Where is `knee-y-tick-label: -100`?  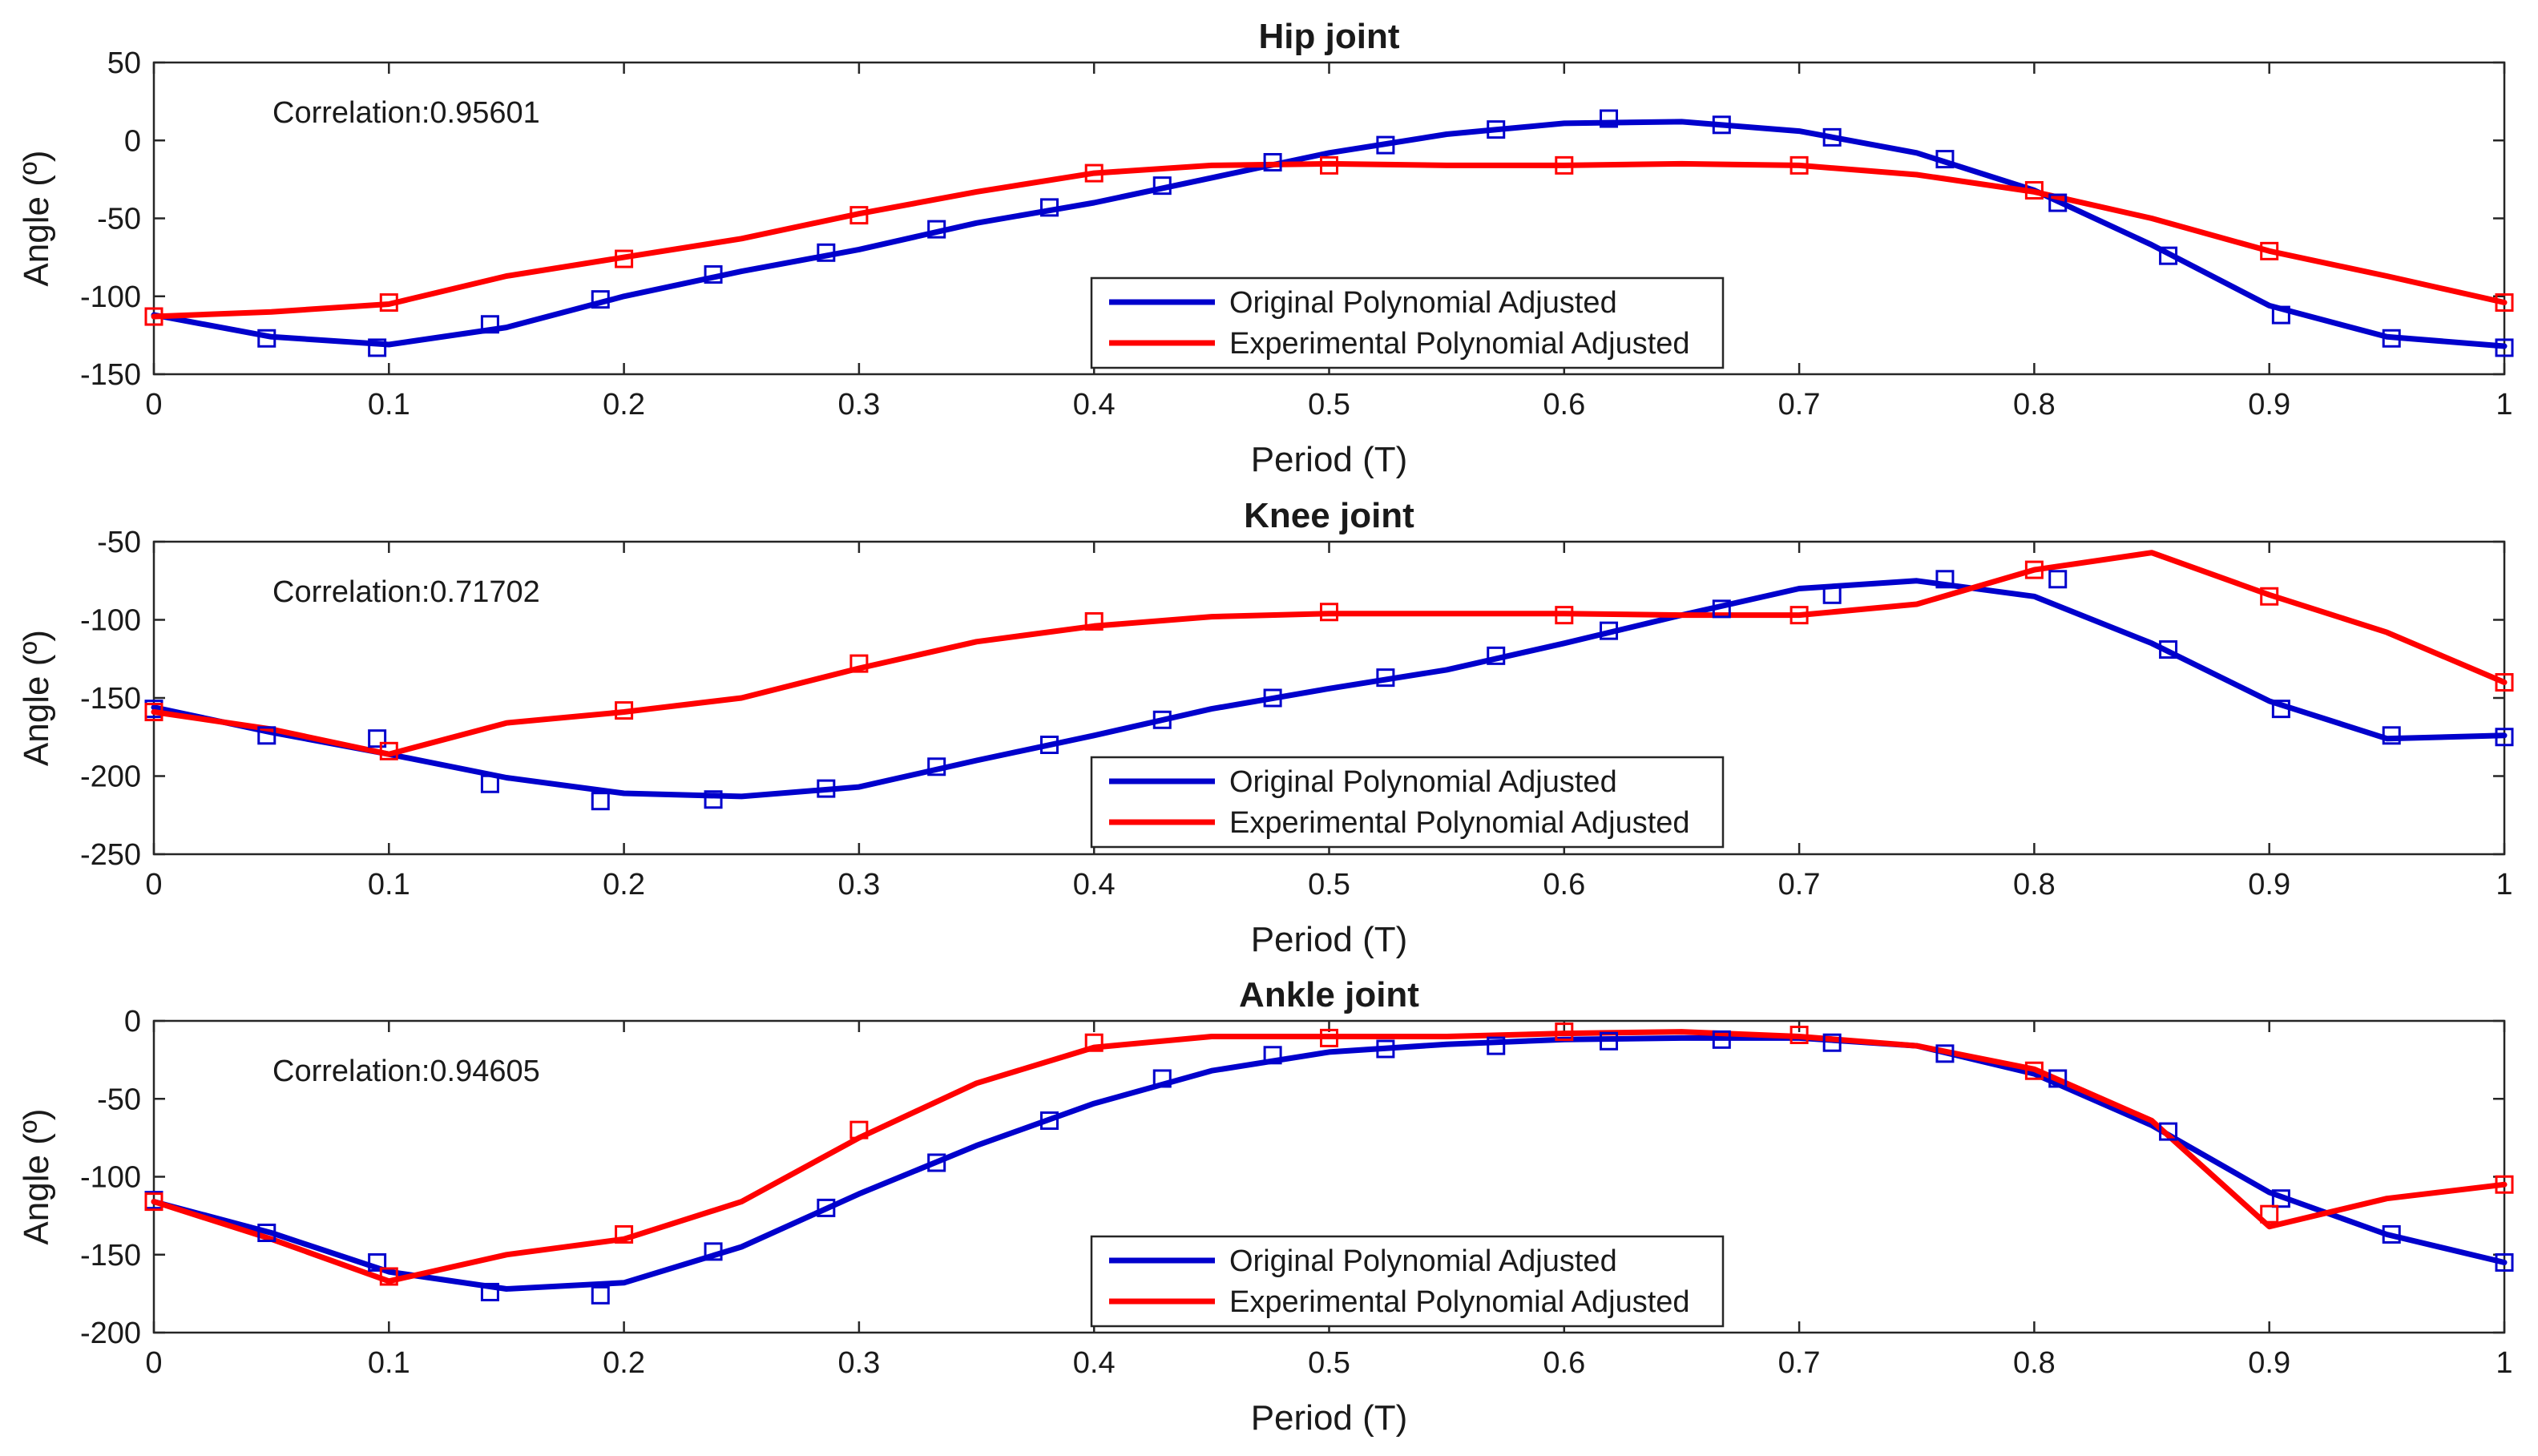
knee-y-tick-label: -100 is located at coordinates (111, 621).